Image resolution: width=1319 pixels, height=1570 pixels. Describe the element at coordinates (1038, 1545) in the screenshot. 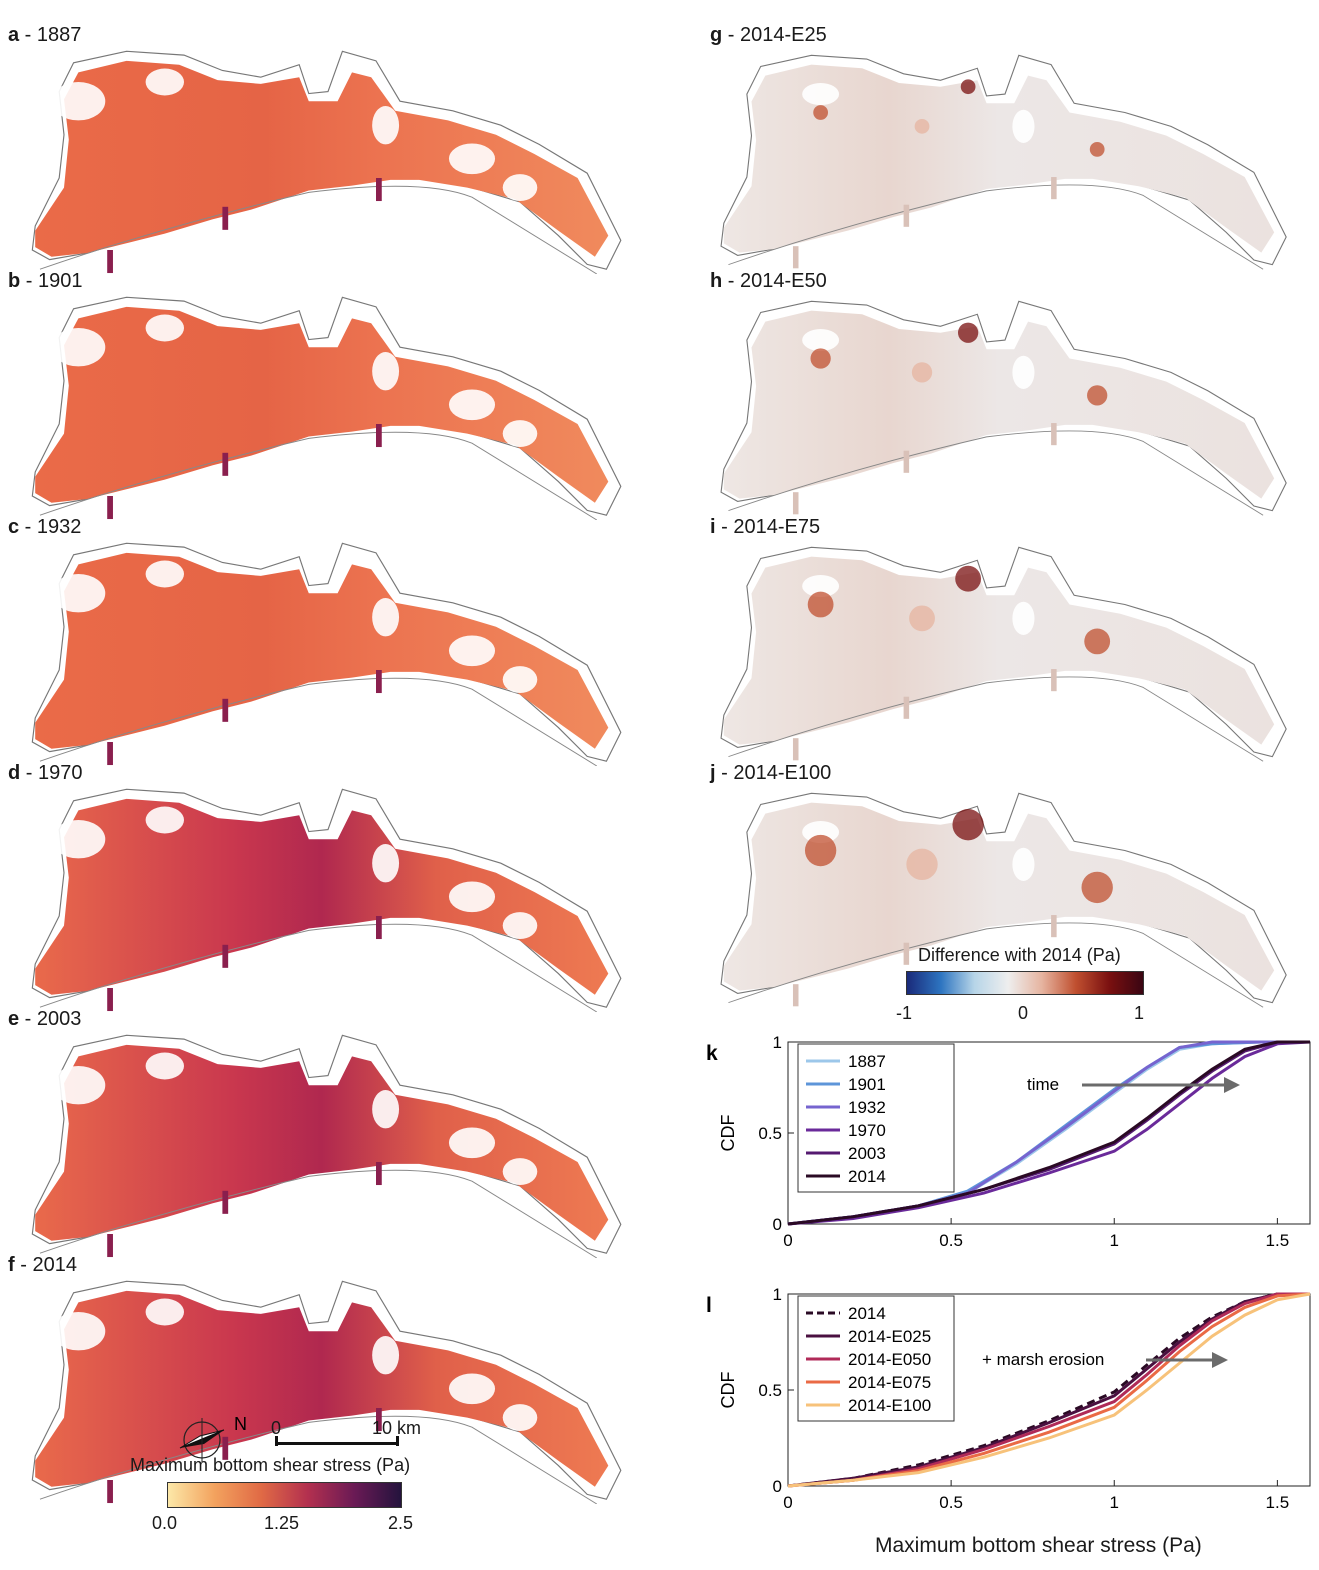

I see `shared-x-axis-label: Maximum bottom shear stress (Pa)` at that location.